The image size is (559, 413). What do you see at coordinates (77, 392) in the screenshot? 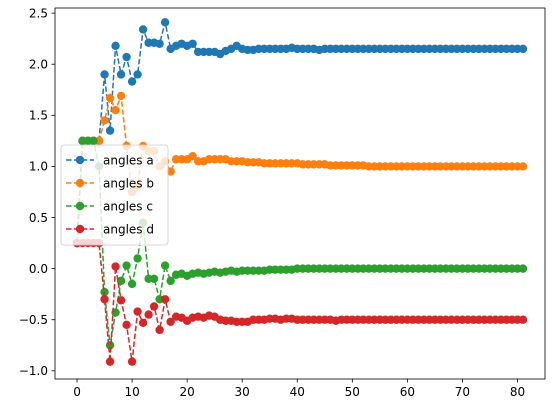
I see `x-tick-label: 0` at bounding box center [77, 392].